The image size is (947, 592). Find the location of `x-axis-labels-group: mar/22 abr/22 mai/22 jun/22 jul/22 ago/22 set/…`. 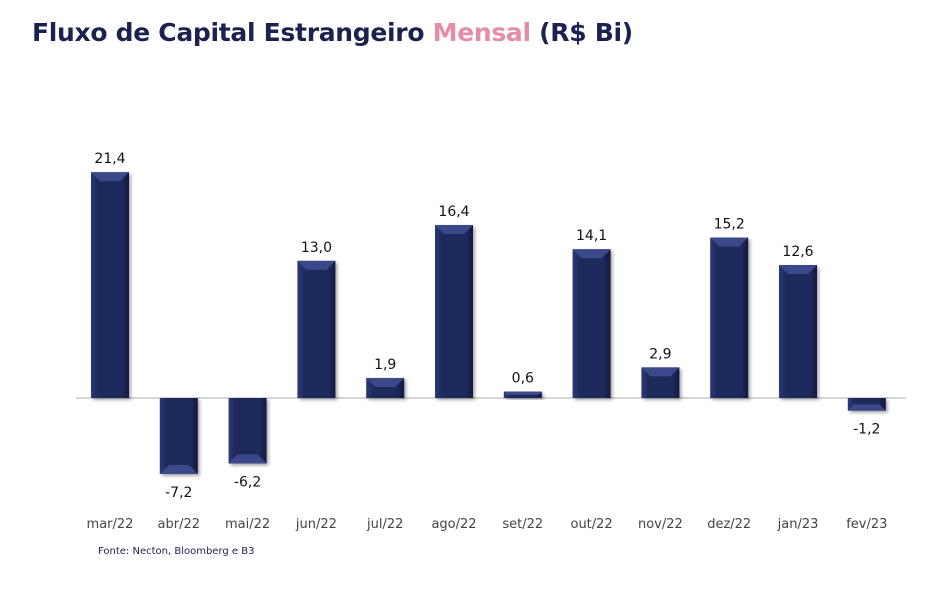

x-axis-labels-group: mar/22 abr/22 mai/22 jun/22 jul/22 ago/22 set/… is located at coordinates (487, 524).